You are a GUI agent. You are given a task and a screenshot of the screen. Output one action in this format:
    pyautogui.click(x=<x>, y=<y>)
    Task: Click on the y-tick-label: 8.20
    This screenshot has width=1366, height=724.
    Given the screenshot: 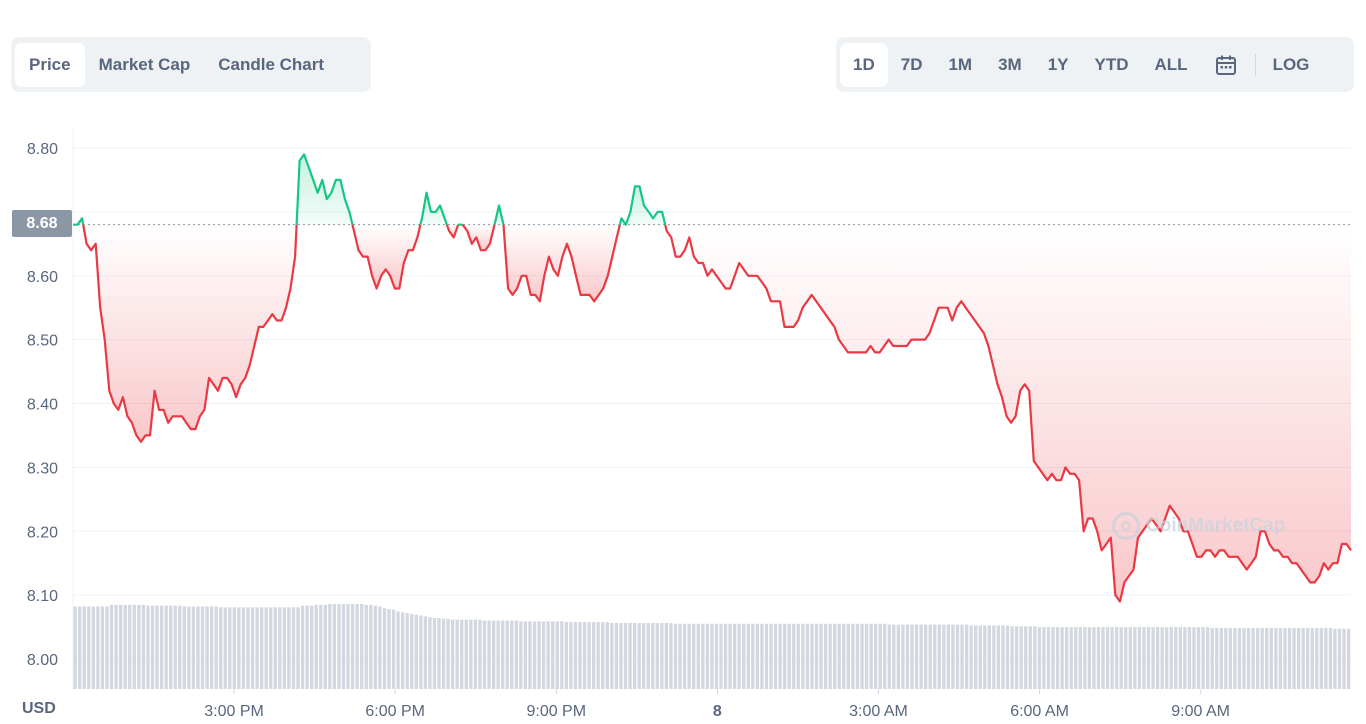 What is the action you would take?
    pyautogui.click(x=42, y=532)
    